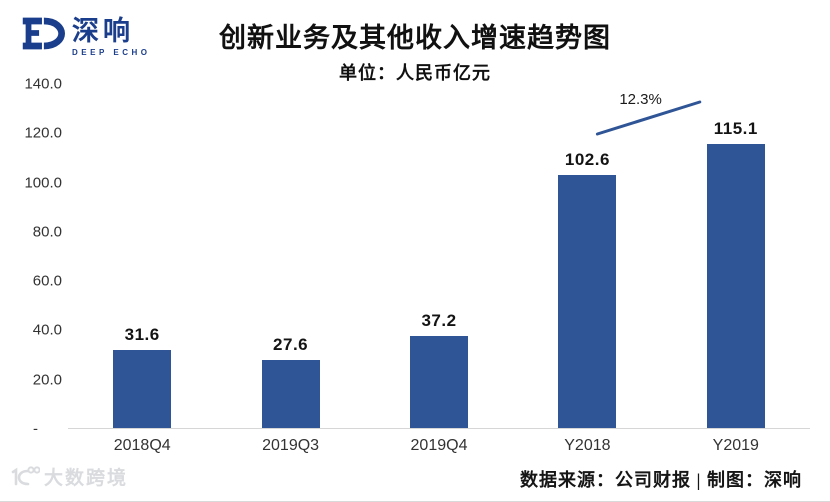  I want to click on brand-logo-text: 深响 DEEP ECHO, so click(111, 34).